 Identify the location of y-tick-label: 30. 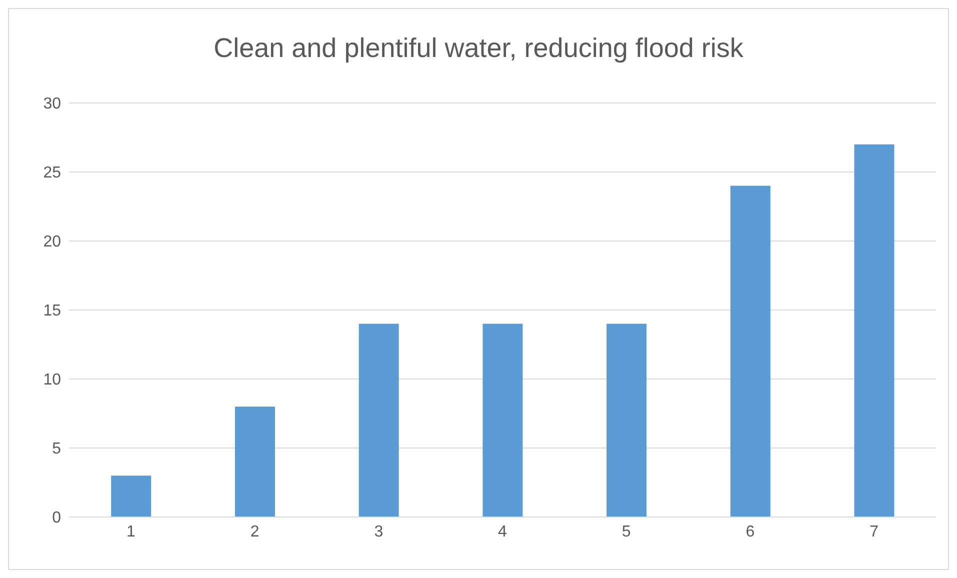
(52, 104).